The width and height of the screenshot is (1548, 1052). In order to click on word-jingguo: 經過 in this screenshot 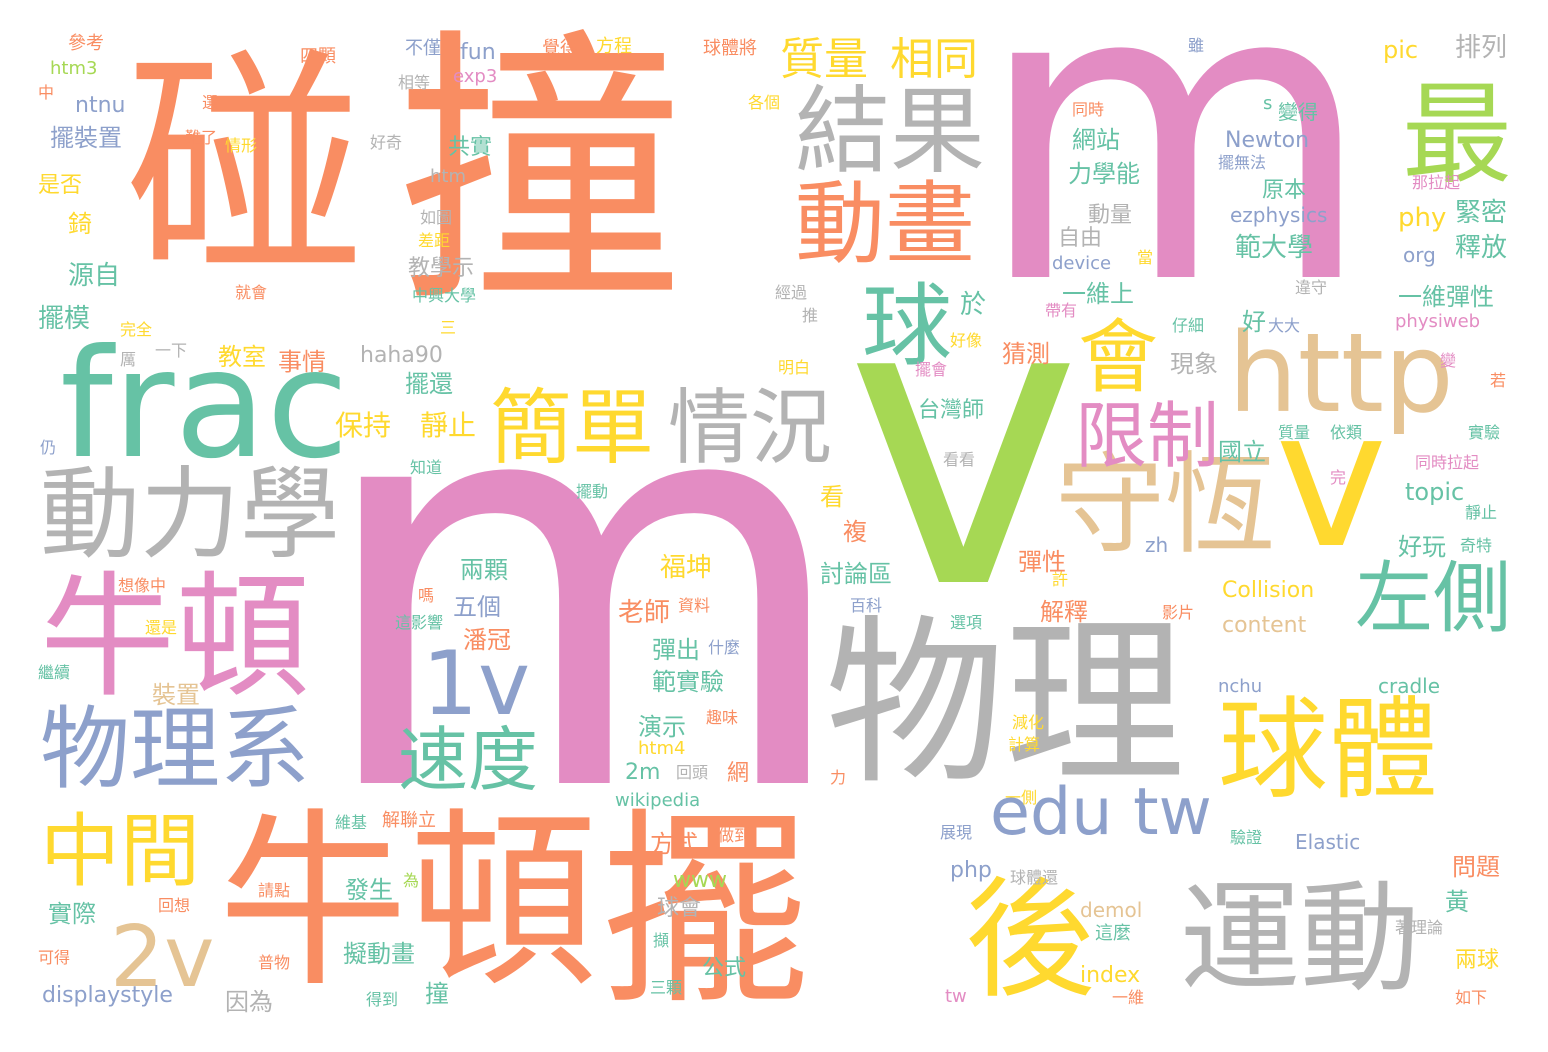, I will do `click(791, 293)`.